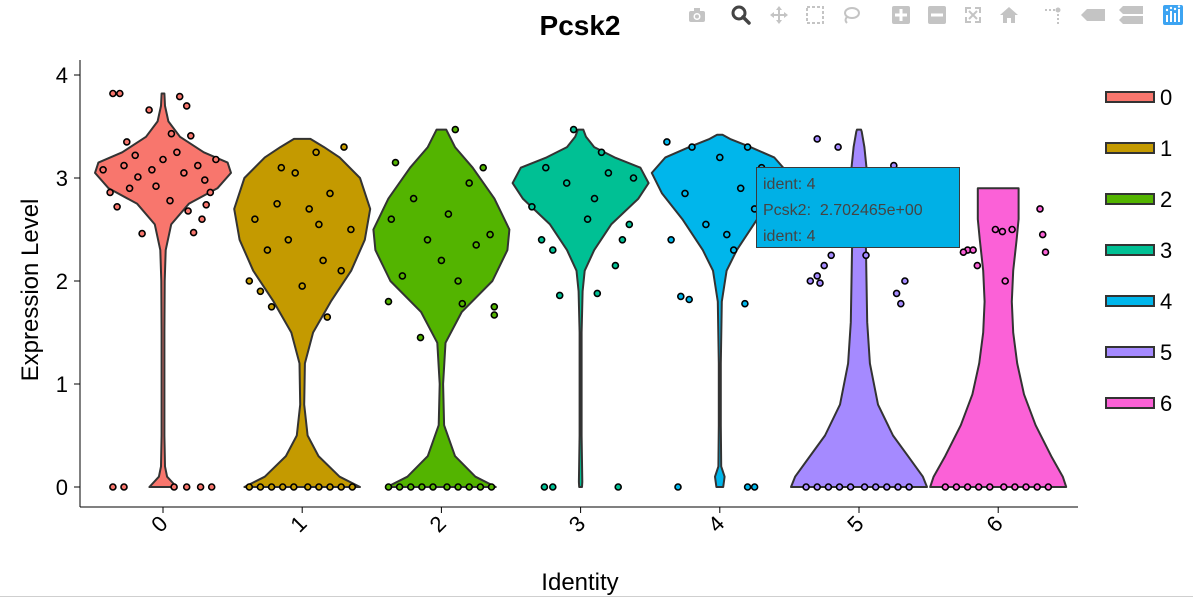 The width and height of the screenshot is (1193, 598). I want to click on camera-icon, so click(697, 15).